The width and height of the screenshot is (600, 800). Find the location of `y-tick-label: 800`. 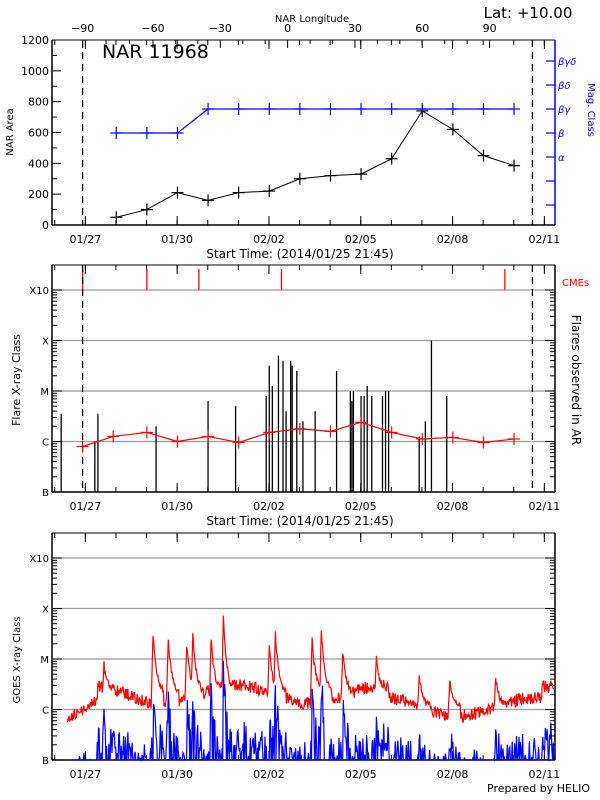

y-tick-label: 800 is located at coordinates (38, 102).